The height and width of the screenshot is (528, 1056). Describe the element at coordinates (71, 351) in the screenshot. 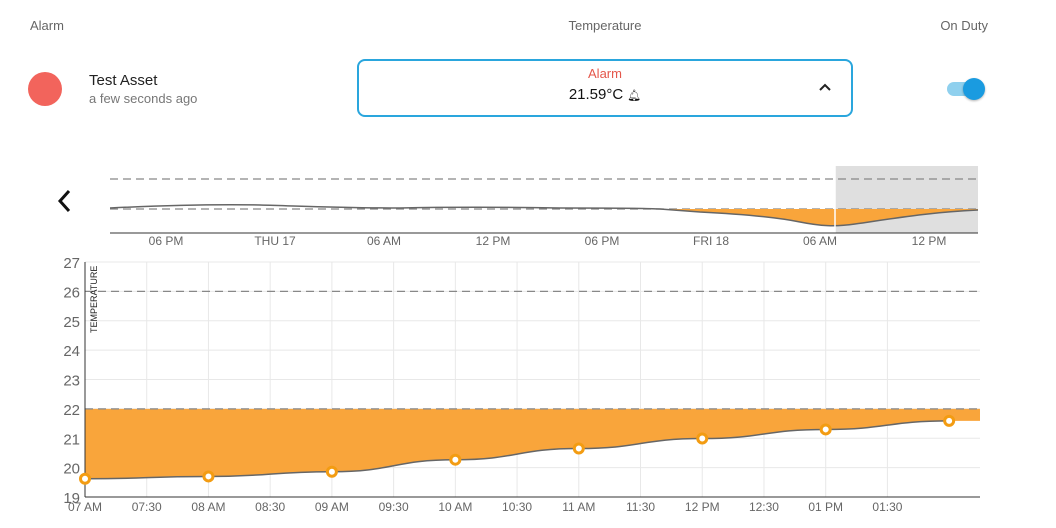

I see `y-tick-label: 24` at that location.